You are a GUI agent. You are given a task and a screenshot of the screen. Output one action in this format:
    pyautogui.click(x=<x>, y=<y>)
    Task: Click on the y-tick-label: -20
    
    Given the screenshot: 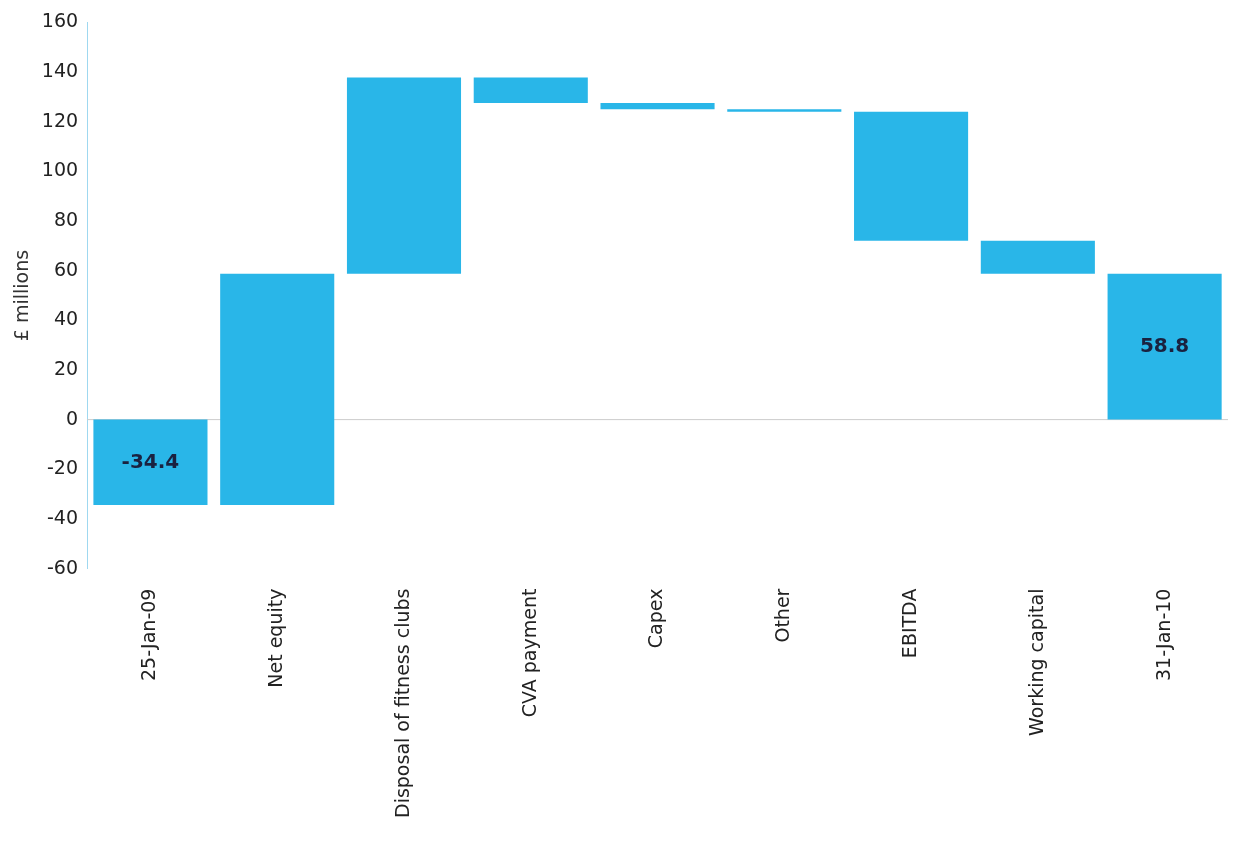 What is the action you would take?
    pyautogui.click(x=63, y=467)
    